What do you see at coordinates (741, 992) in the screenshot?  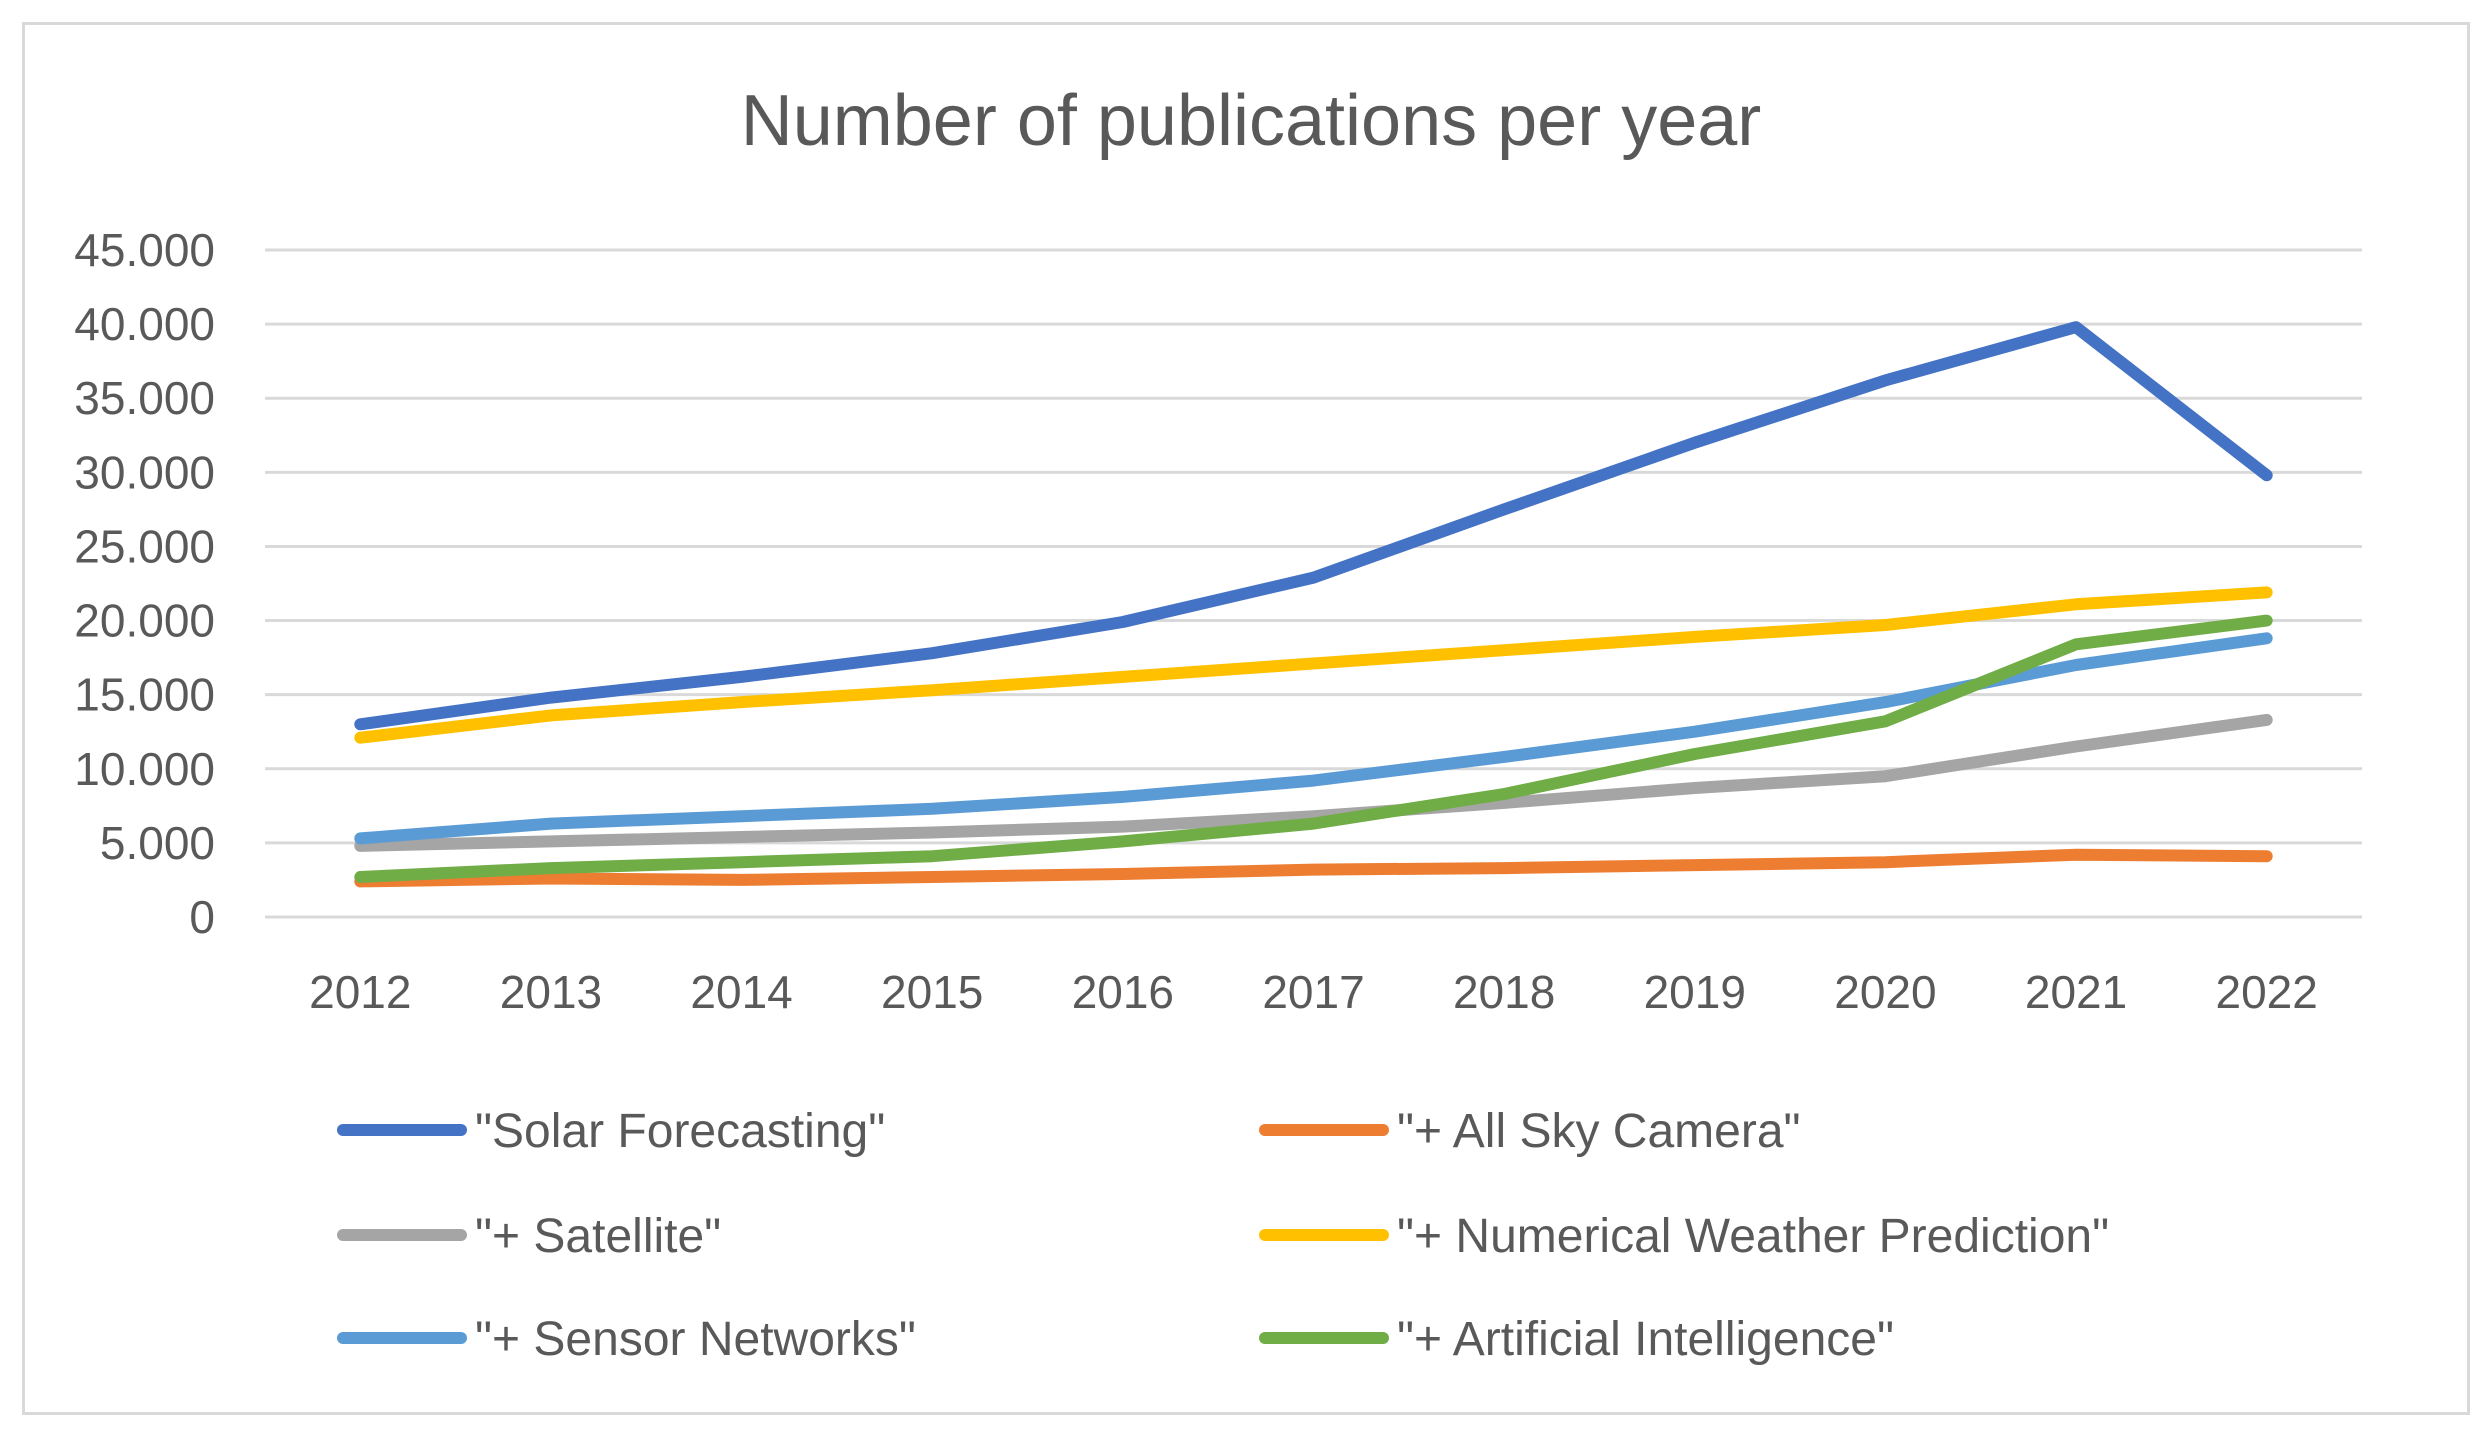 I see `x-tick-label: 2014` at bounding box center [741, 992].